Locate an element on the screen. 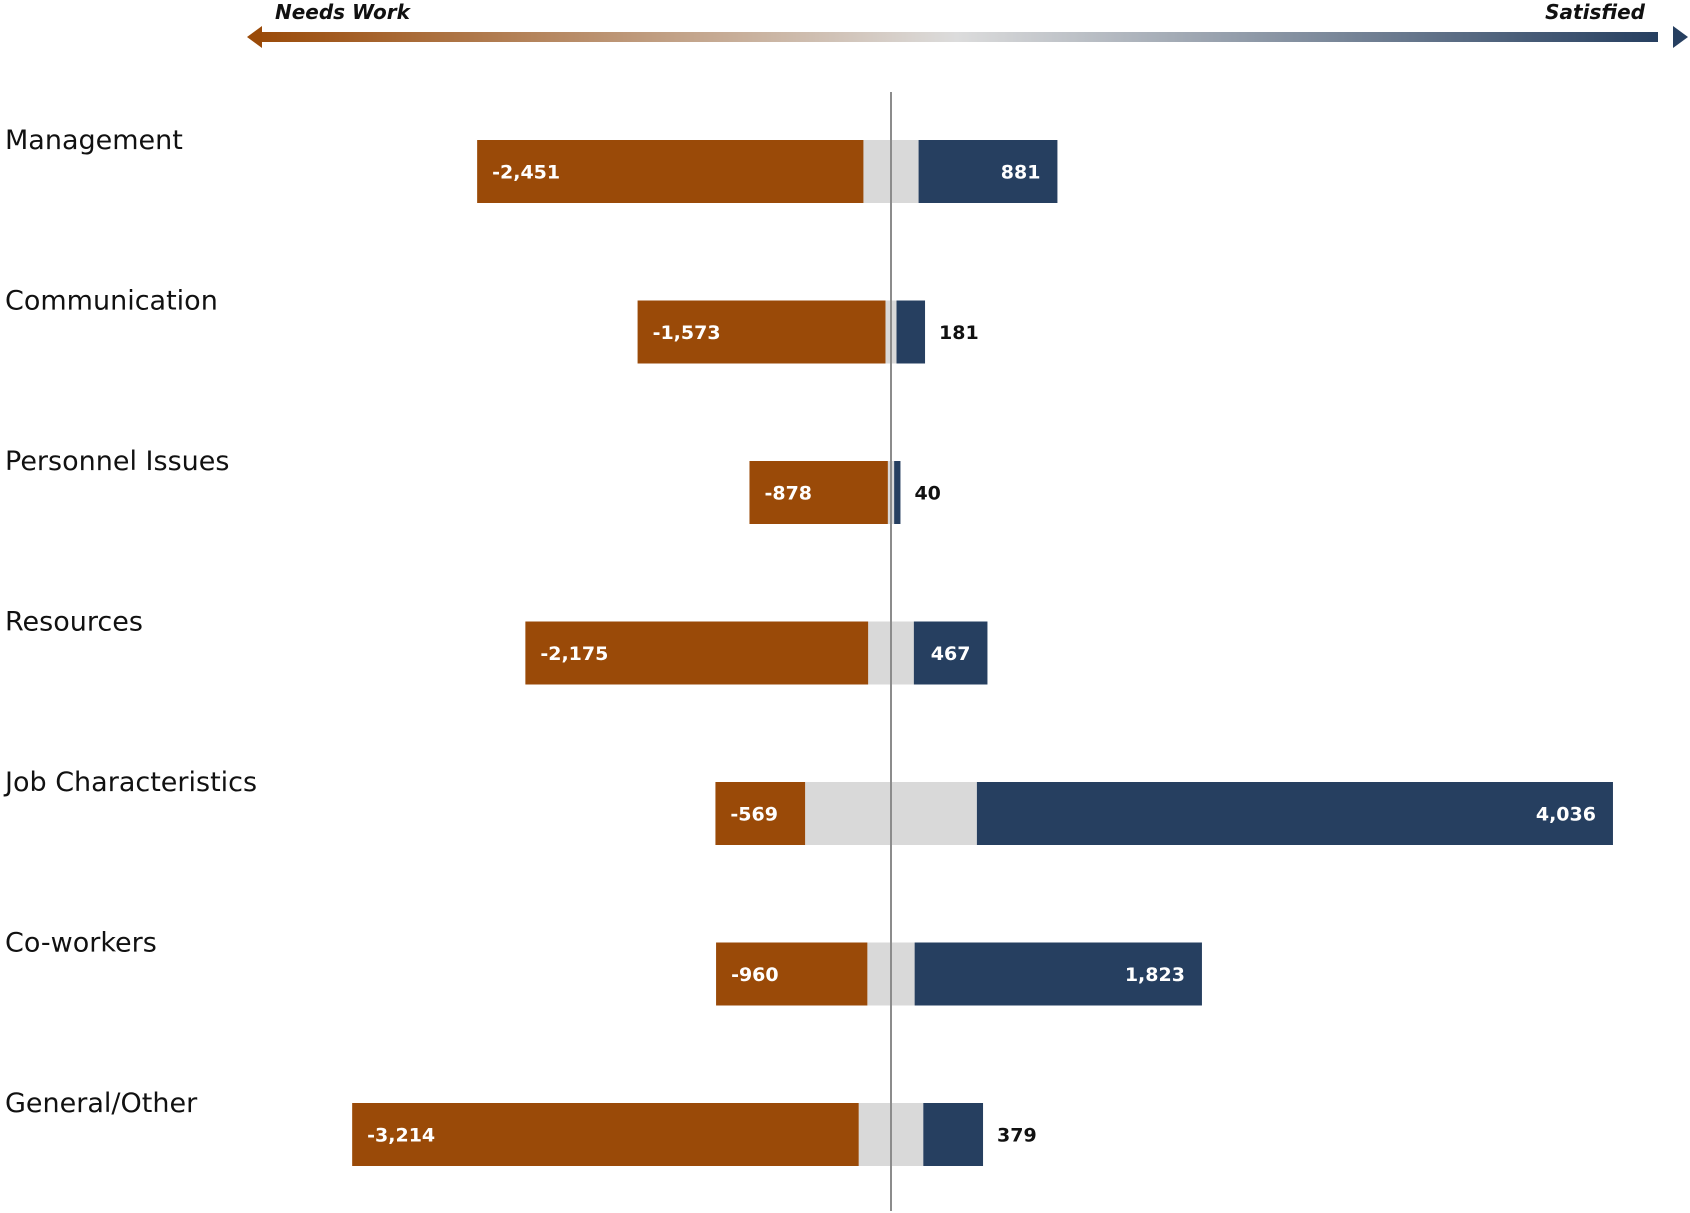 Image resolution: width=1690 pixels, height=1213 pixels. value-label-needs-work: -569 is located at coordinates (754, 815).